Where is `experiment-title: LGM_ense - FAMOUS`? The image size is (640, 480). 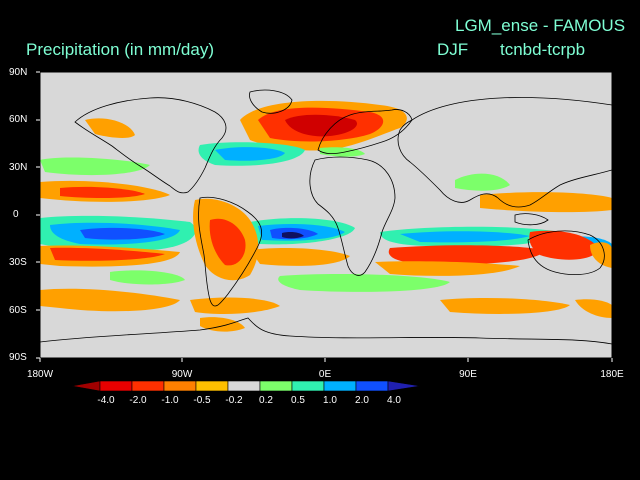
experiment-title: LGM_ense - FAMOUS is located at coordinates (540, 25).